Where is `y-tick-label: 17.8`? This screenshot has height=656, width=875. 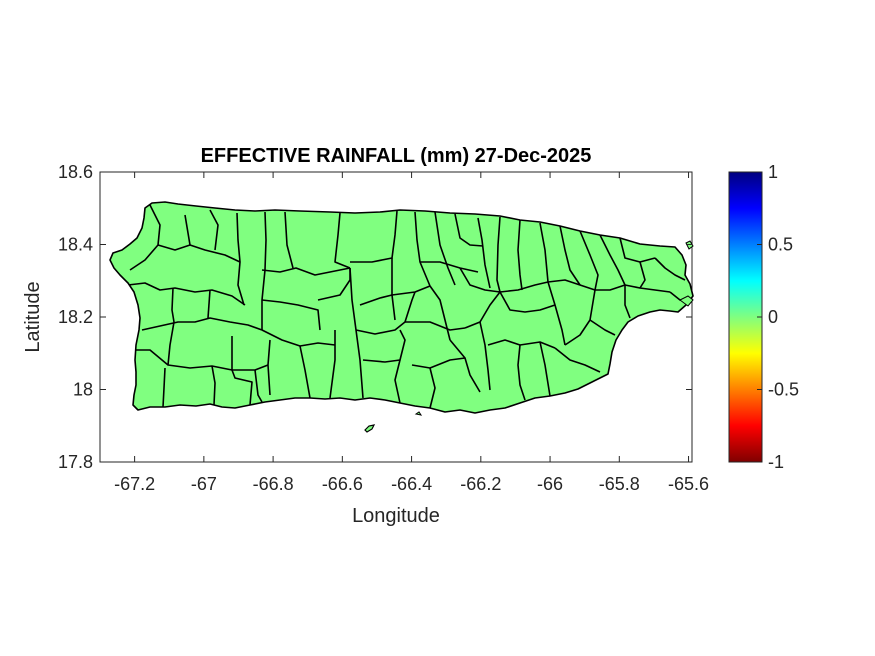
y-tick-label: 17.8 is located at coordinates (75, 462).